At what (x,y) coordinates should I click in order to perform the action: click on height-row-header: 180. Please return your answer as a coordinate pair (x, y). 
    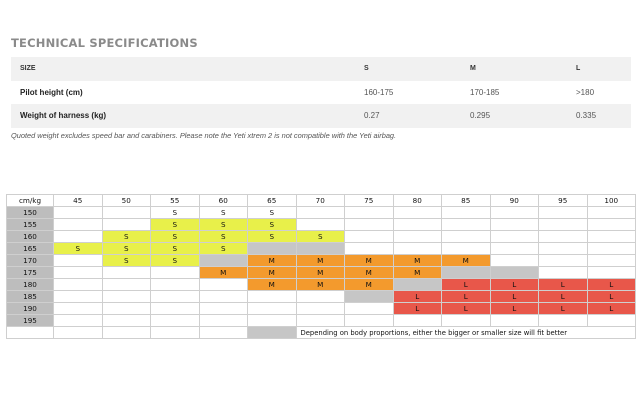
    Looking at the image, I should click on (30, 284).